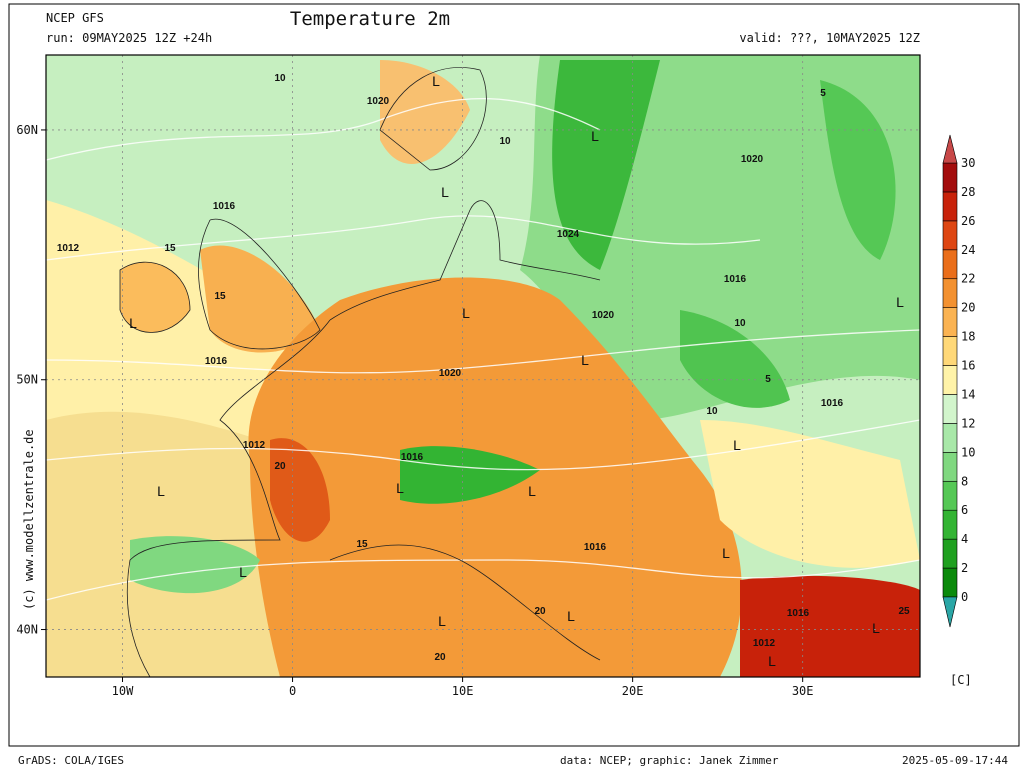  I want to click on lat-tick-label: 60N, so click(27, 130).